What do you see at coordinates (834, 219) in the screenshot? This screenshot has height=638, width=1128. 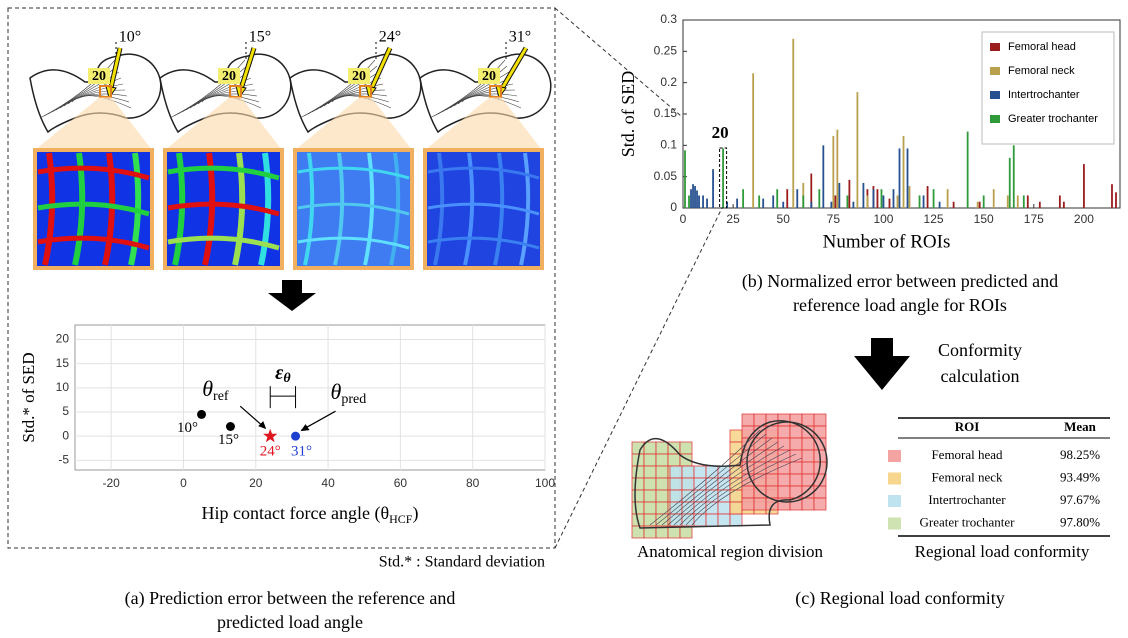 I see `x-tick-label: 75` at bounding box center [834, 219].